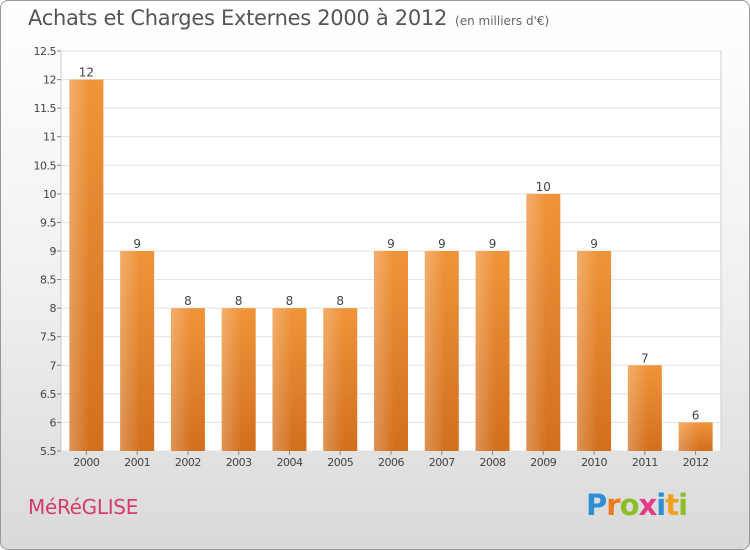 This screenshot has width=750, height=550. Describe the element at coordinates (629, 505) in the screenshot. I see `logo-letter: o` at that location.